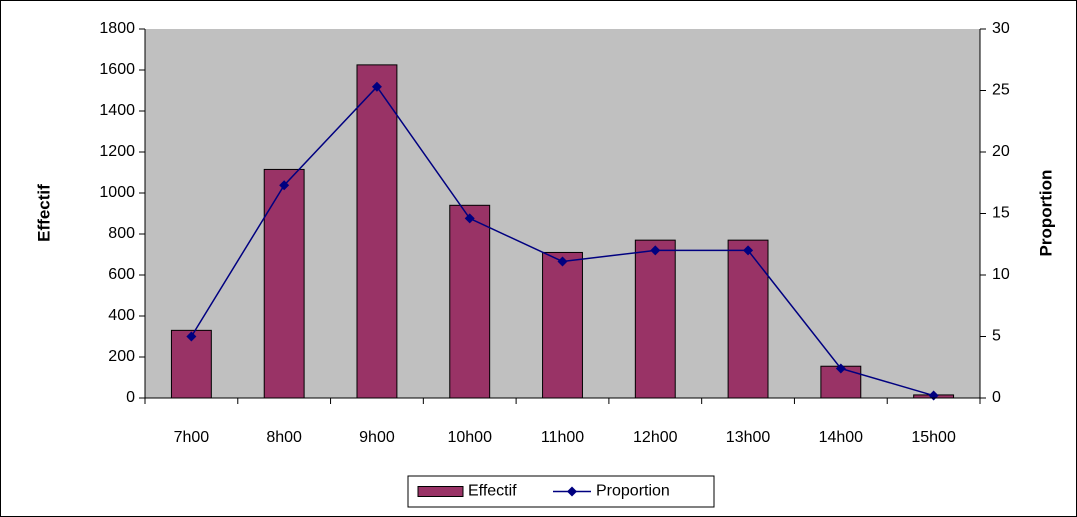  I want to click on y-tick-label: 1800, so click(117, 28).